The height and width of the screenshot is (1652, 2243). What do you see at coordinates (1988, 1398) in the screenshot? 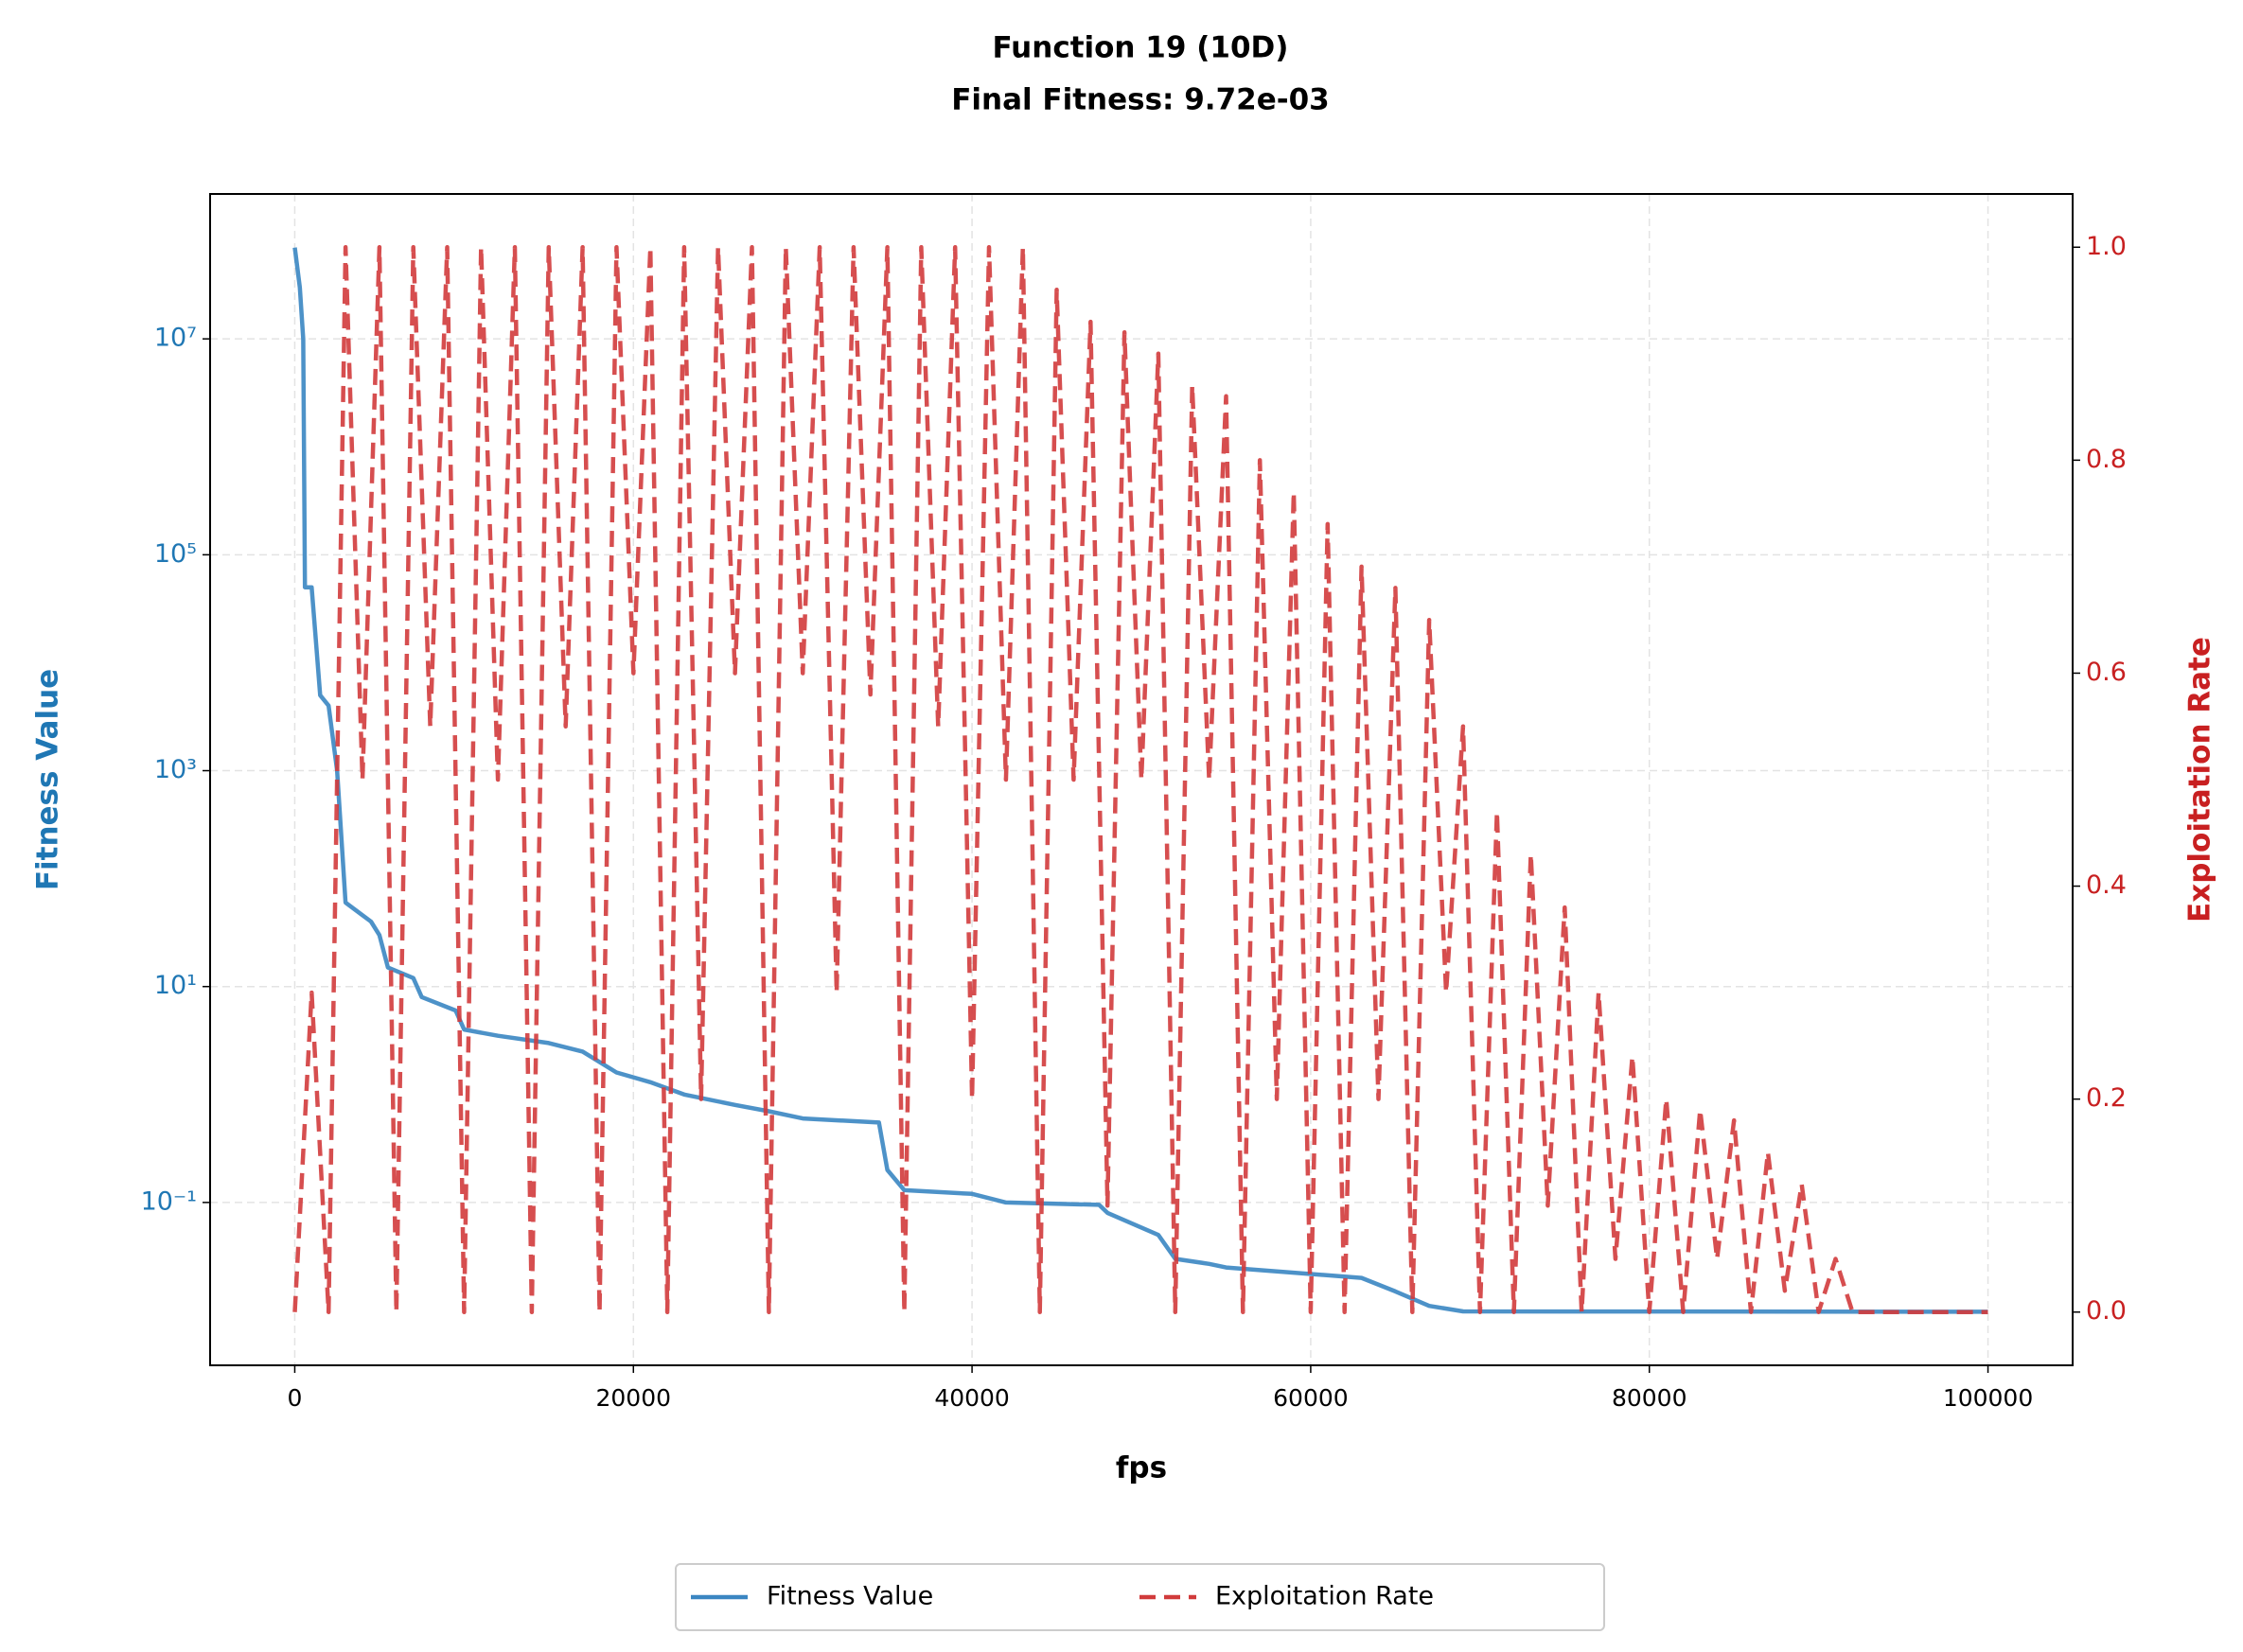
I see `x-tick-label: 100000` at bounding box center [1988, 1398].